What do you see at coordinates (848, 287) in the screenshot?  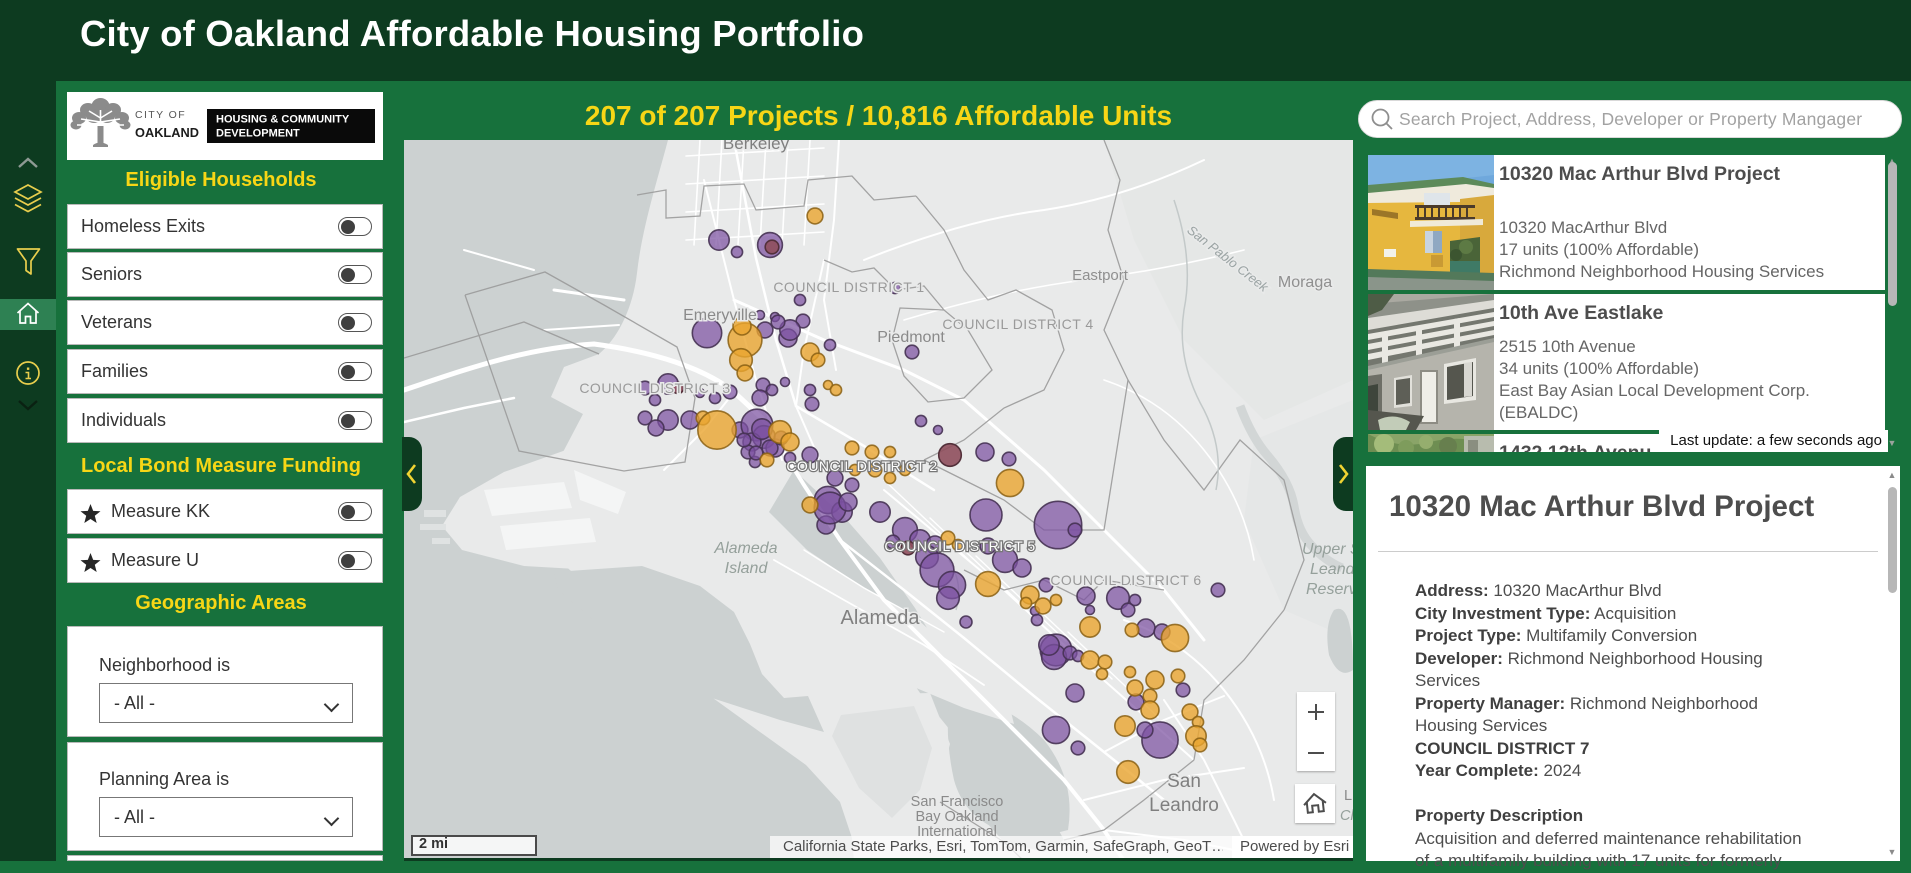 I see `svg-text: COUNCIL DISTRICT 1` at bounding box center [848, 287].